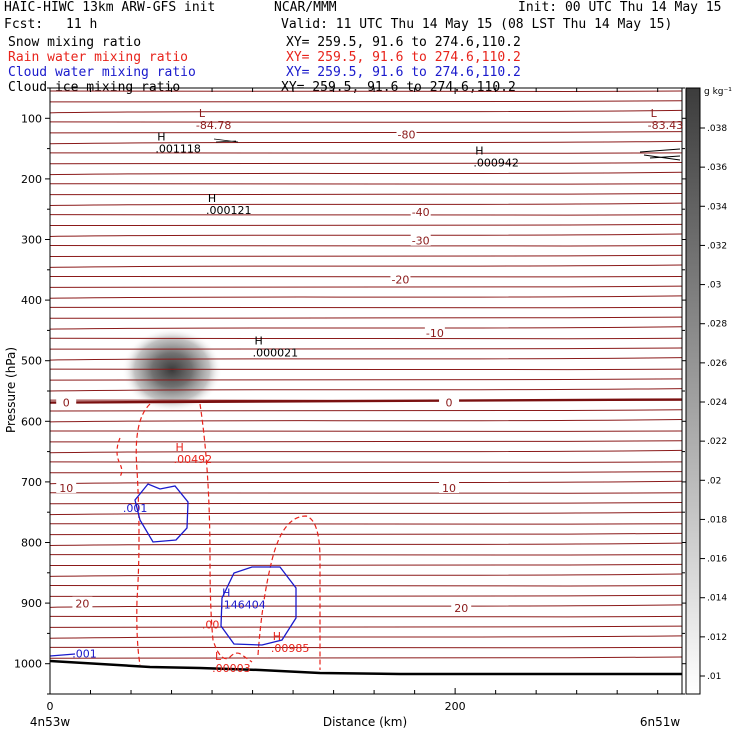  Describe the element at coordinates (63, 655) in the screenshot. I see `cloudwater-contour-surface` at that location.